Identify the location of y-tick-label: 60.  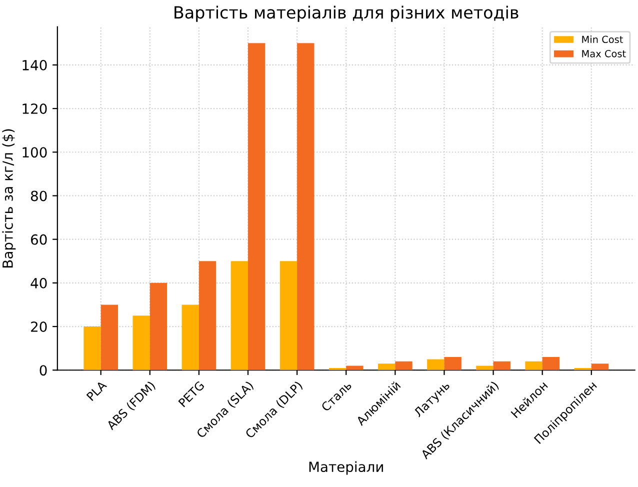
(38, 239).